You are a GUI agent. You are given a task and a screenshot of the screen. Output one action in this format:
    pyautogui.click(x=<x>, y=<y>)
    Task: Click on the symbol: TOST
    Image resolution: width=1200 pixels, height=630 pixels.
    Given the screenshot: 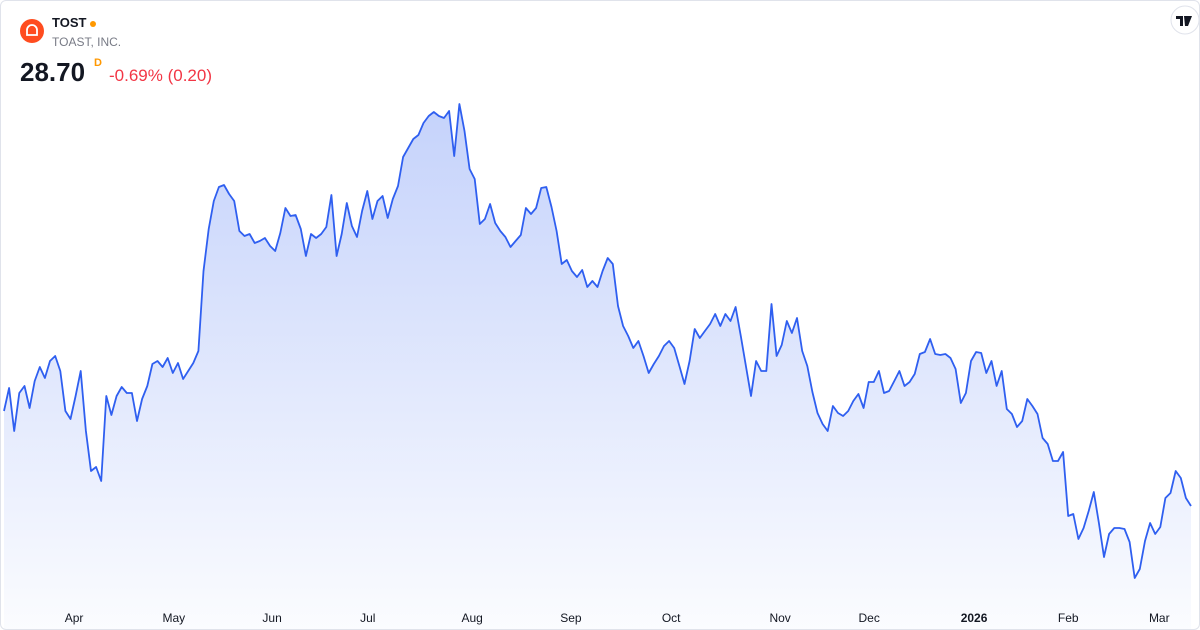 What is the action you would take?
    pyautogui.click(x=74, y=22)
    